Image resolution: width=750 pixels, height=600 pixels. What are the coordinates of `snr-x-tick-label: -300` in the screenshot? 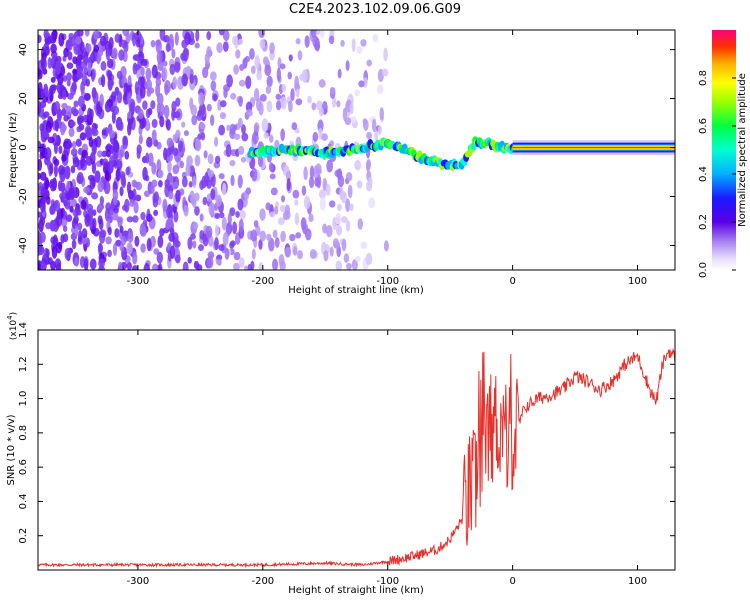 It's located at (138, 581).